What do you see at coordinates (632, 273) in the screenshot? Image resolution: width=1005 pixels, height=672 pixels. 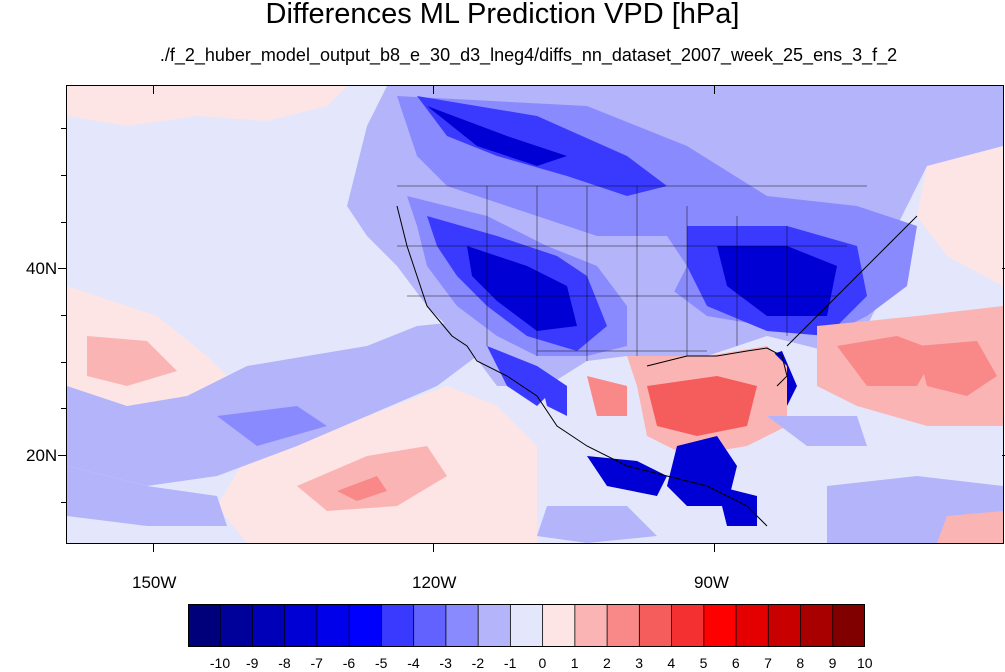 I see `political-borders` at bounding box center [632, 273].